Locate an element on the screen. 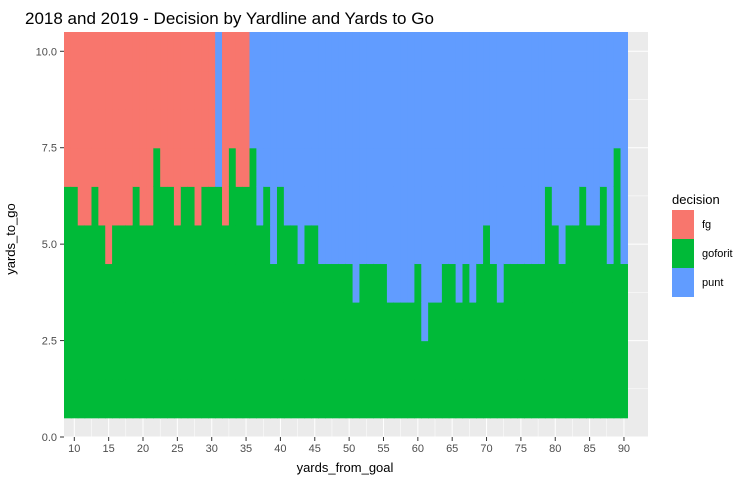  x-tick-label: 80 is located at coordinates (555, 449).